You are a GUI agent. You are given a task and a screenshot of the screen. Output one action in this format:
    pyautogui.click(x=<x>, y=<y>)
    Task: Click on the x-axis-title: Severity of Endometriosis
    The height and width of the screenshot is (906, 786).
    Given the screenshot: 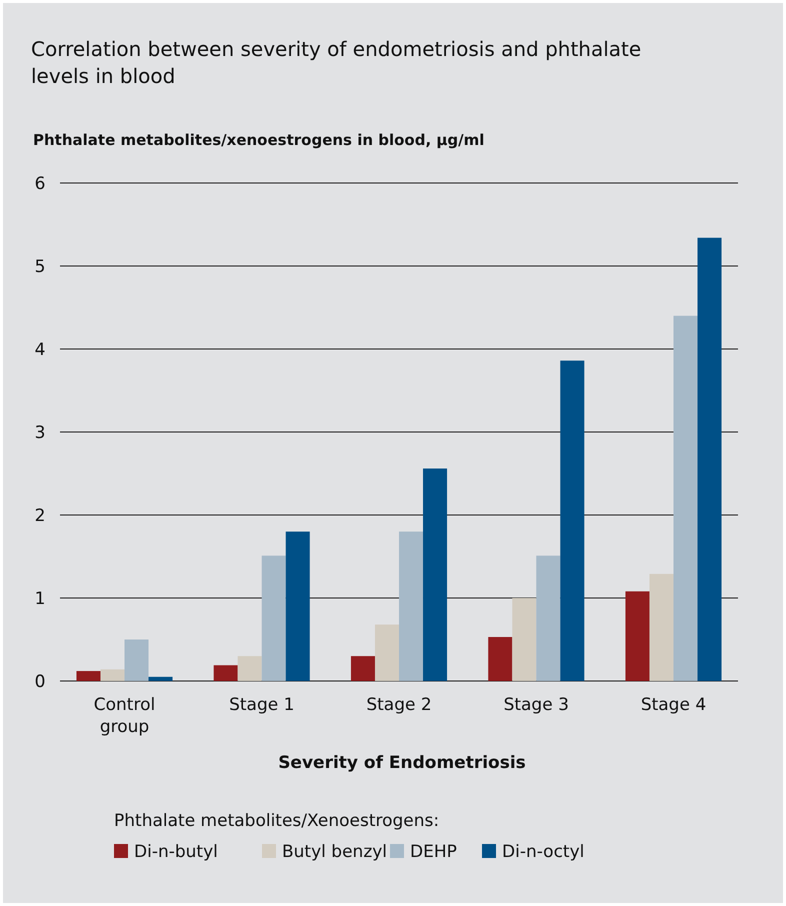 What is the action you would take?
    pyautogui.click(x=402, y=763)
    